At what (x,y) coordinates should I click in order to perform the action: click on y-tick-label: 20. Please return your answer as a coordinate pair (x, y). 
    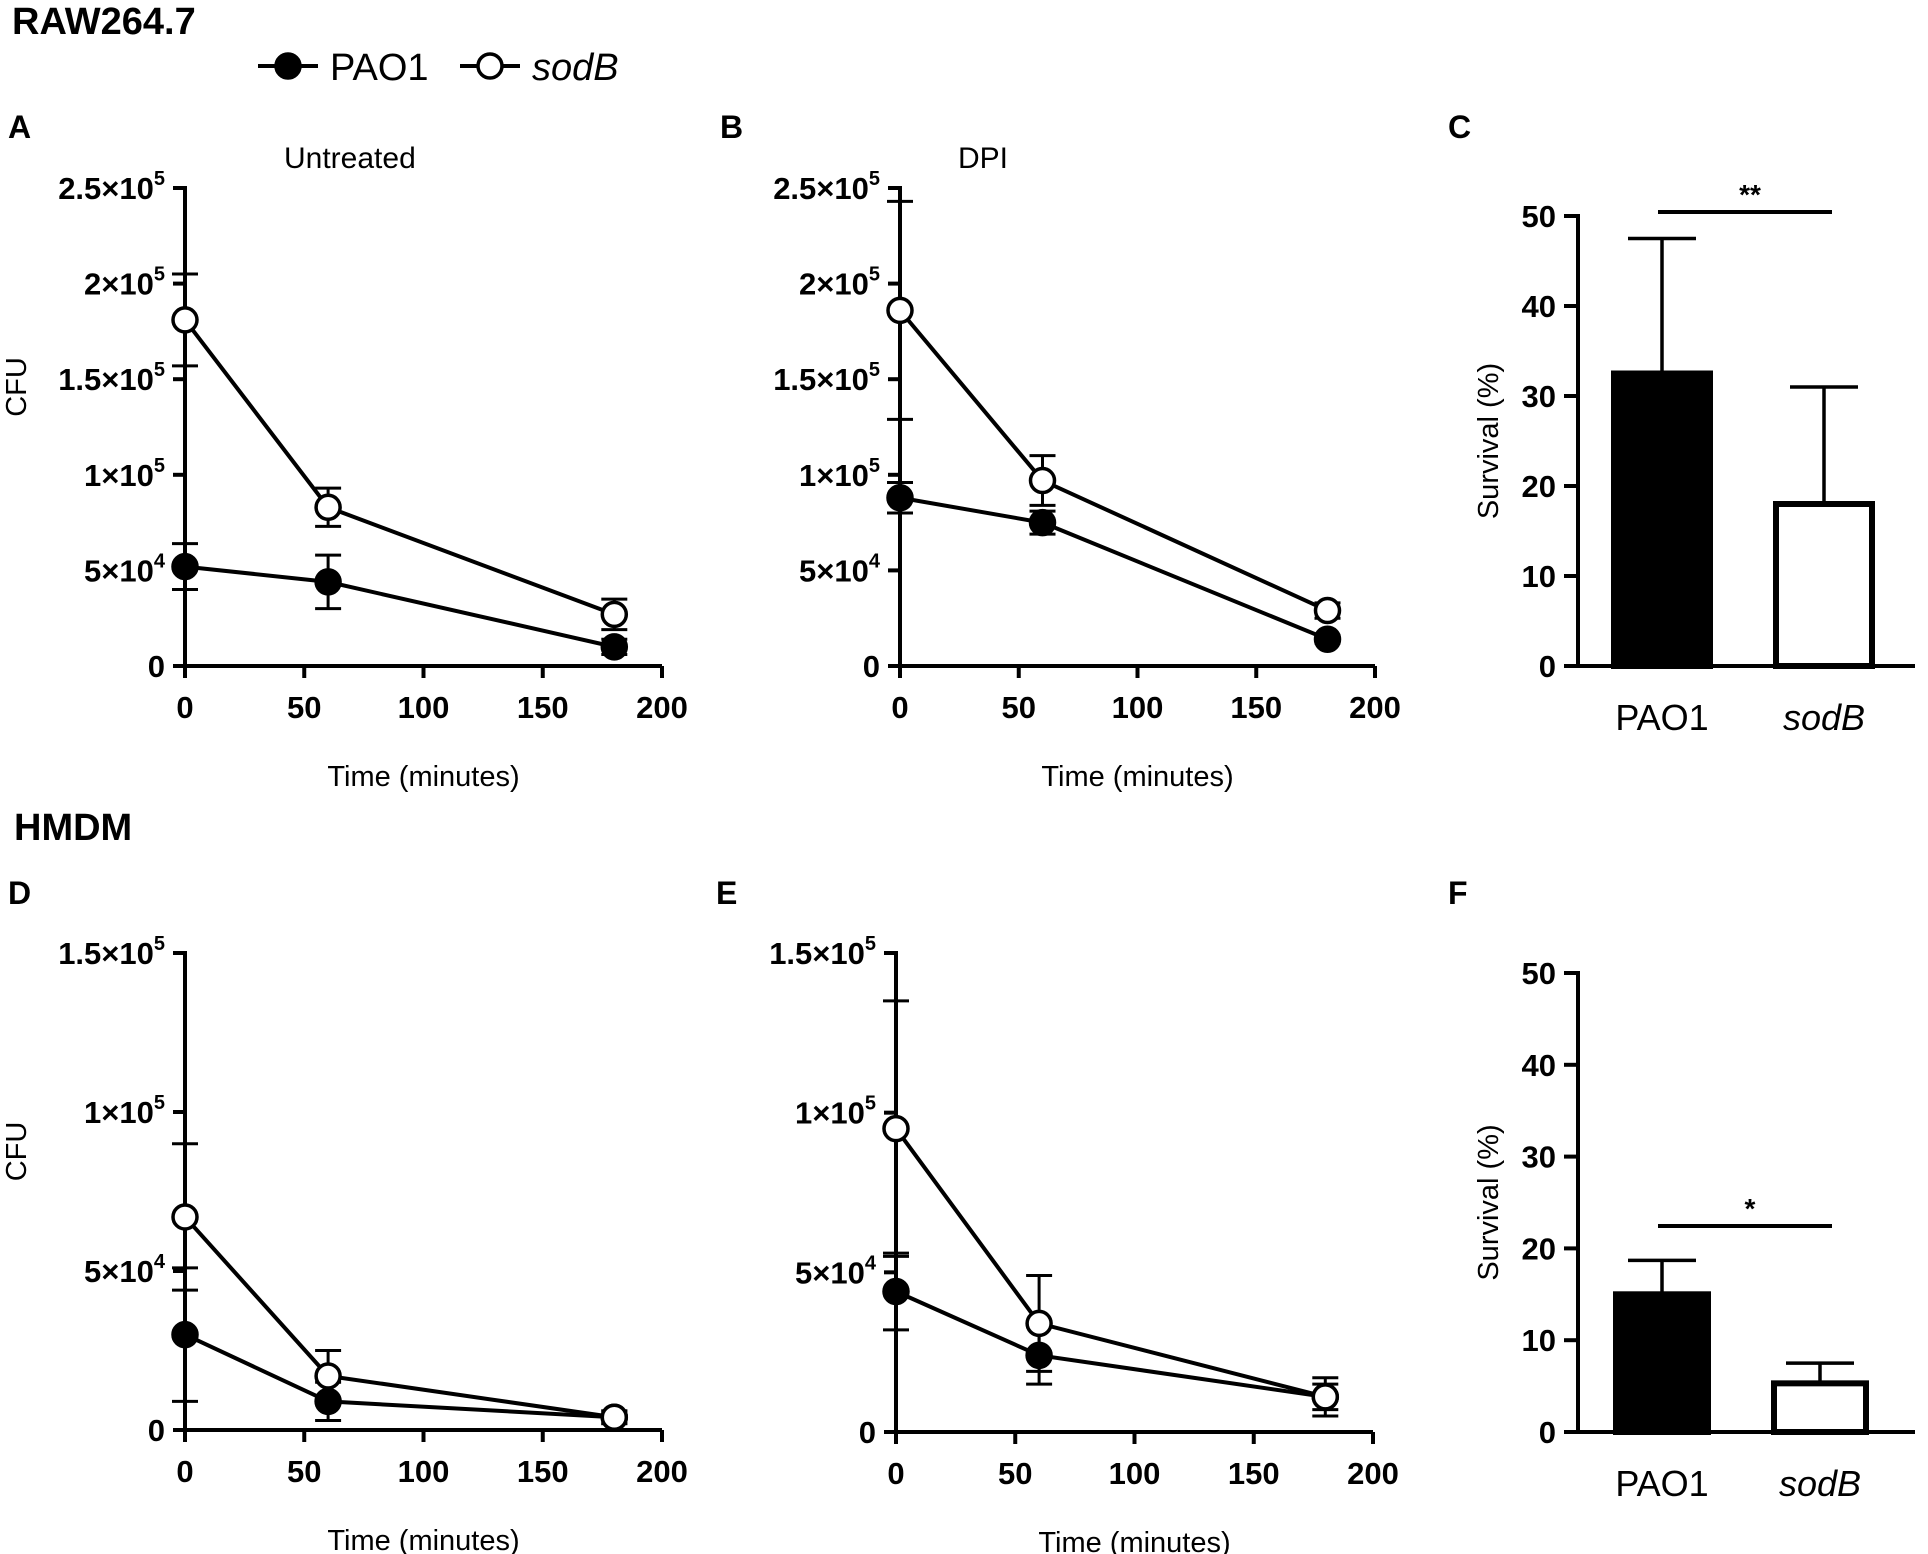
    Looking at the image, I should click on (1539, 1248).